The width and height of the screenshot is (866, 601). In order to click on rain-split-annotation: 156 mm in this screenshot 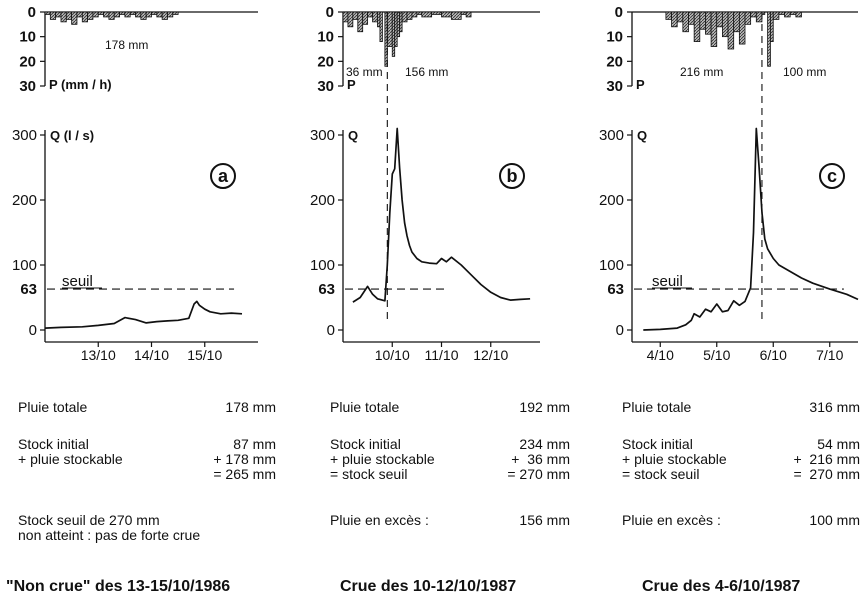, I will do `click(426, 72)`.